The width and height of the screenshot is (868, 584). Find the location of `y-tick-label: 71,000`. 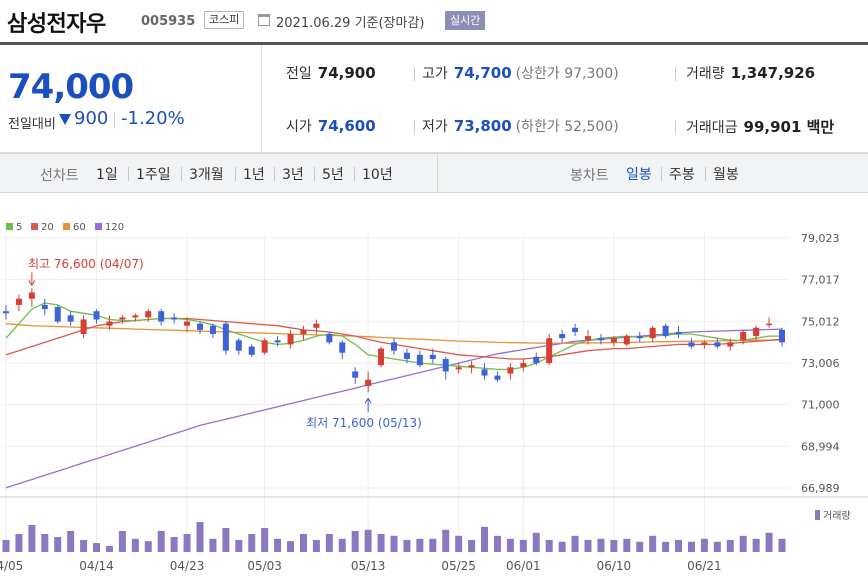

y-tick-label: 71,000 is located at coordinates (820, 405).